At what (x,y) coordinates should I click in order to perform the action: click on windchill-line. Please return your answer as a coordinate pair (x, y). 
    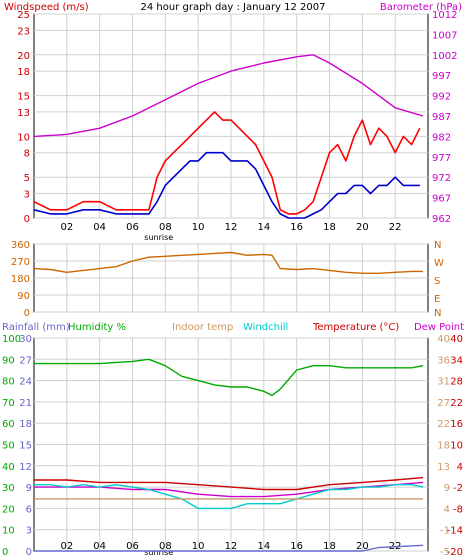
    Looking at the image, I should click on (229, 497).